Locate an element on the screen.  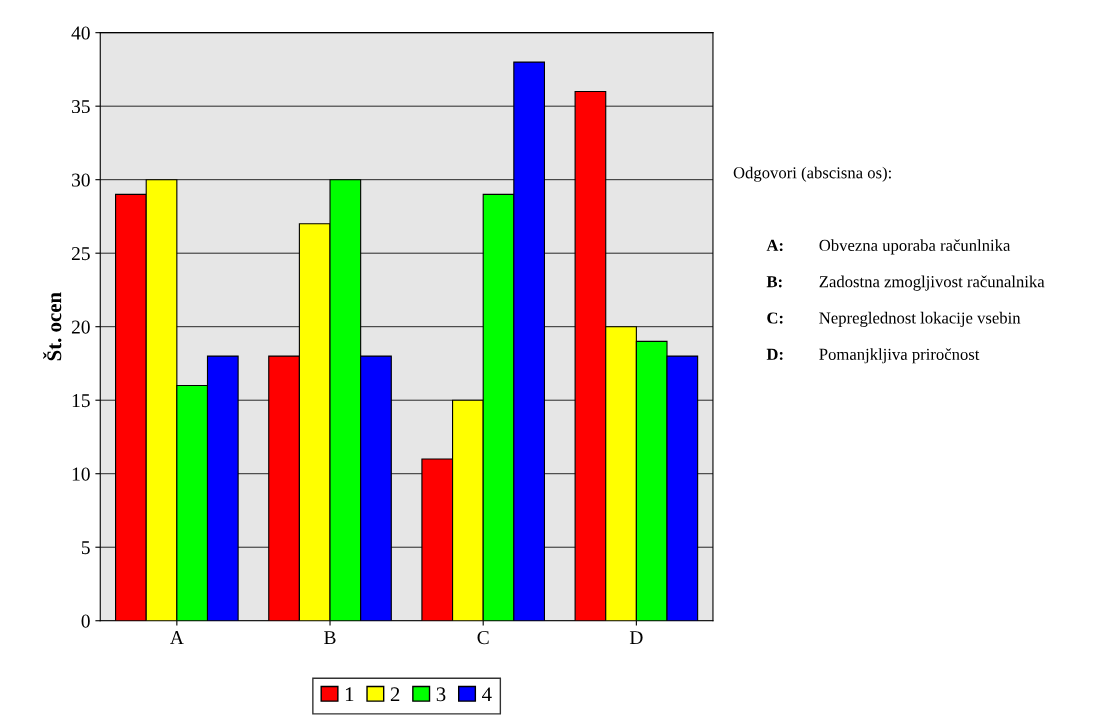
y-tick-label: 5 is located at coordinates (85, 548).